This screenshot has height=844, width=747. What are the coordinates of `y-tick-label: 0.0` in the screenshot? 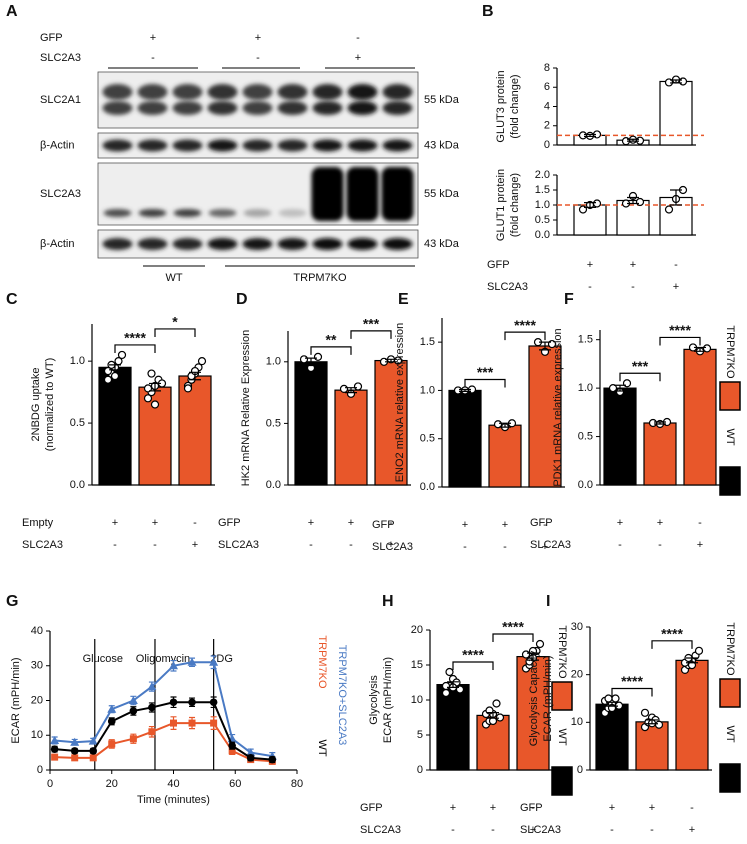 It's located at (542, 235).